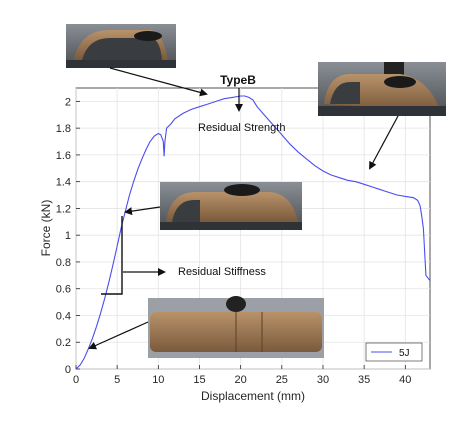  What do you see at coordinates (63, 290) in the screenshot?
I see `y-tick-label: 0.6` at bounding box center [63, 290].